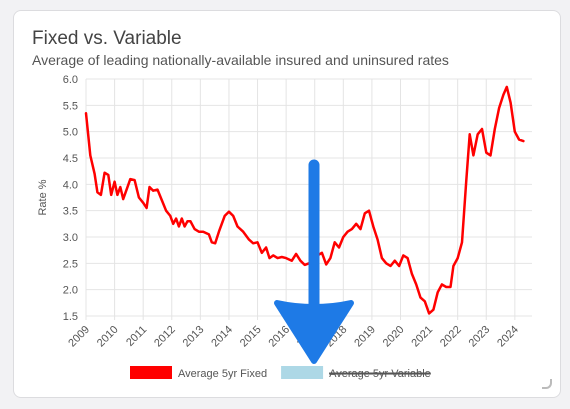 Image resolution: width=570 pixels, height=409 pixels. Describe the element at coordinates (279, 337) in the screenshot. I see `x-tick-label: 2016` at that location.